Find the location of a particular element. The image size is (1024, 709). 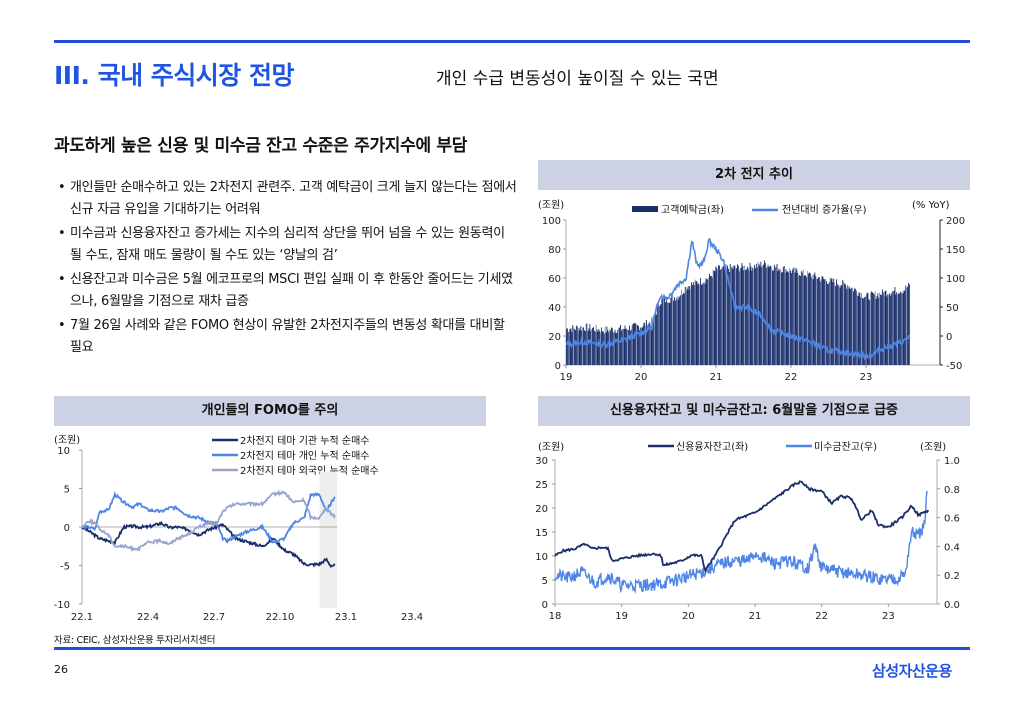

chart1-ytick-label-right: -50 is located at coordinates (954, 366).